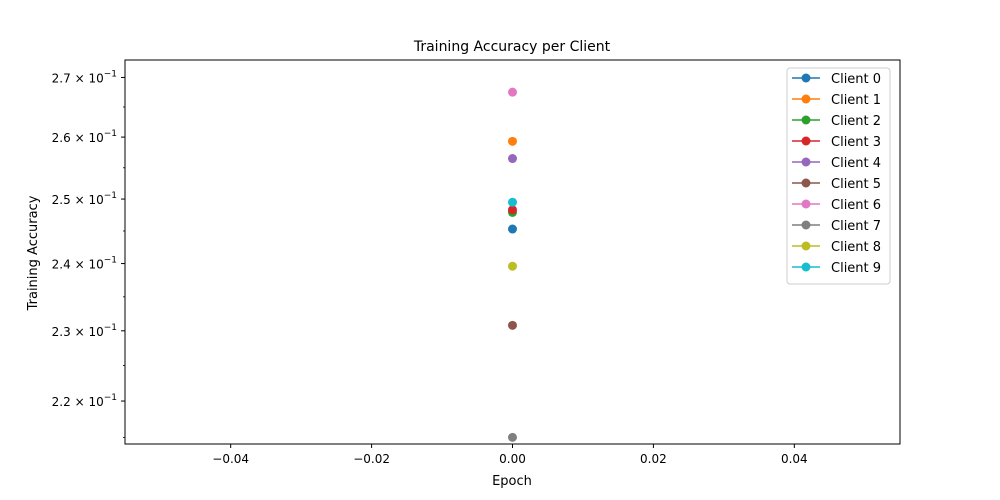 This screenshot has height=500, width=1000. I want to click on x-tick-label: 0.04, so click(794, 459).